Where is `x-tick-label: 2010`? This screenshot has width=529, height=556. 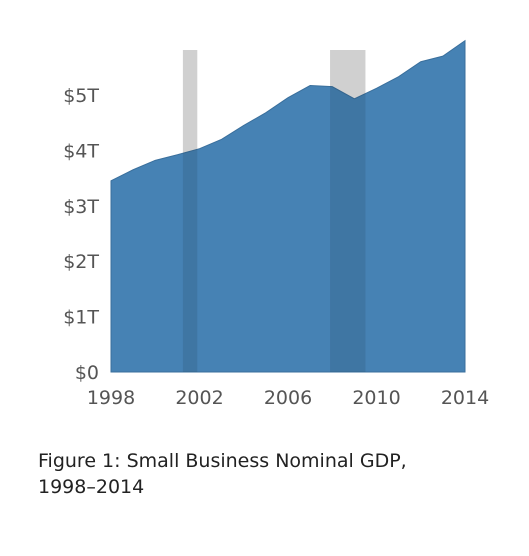
x-tick-label: 2010 is located at coordinates (376, 398).